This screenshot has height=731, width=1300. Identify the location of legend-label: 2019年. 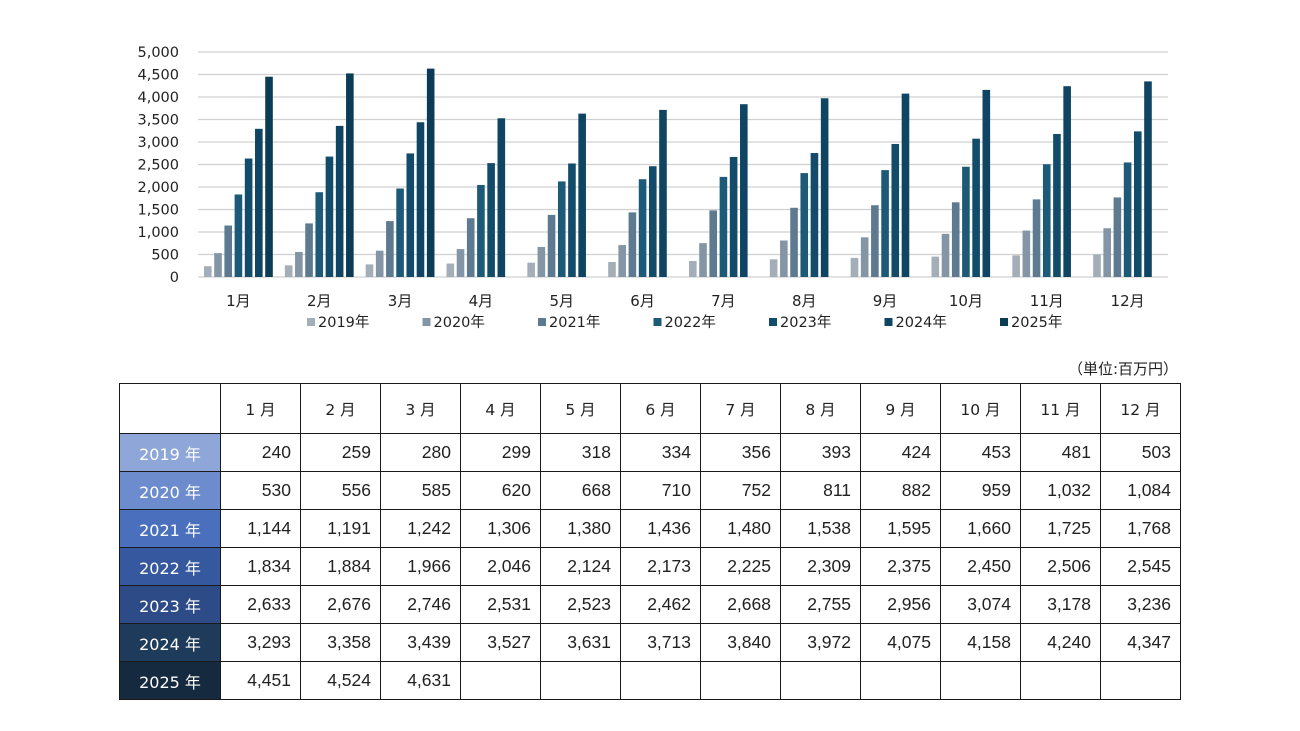
(343, 322).